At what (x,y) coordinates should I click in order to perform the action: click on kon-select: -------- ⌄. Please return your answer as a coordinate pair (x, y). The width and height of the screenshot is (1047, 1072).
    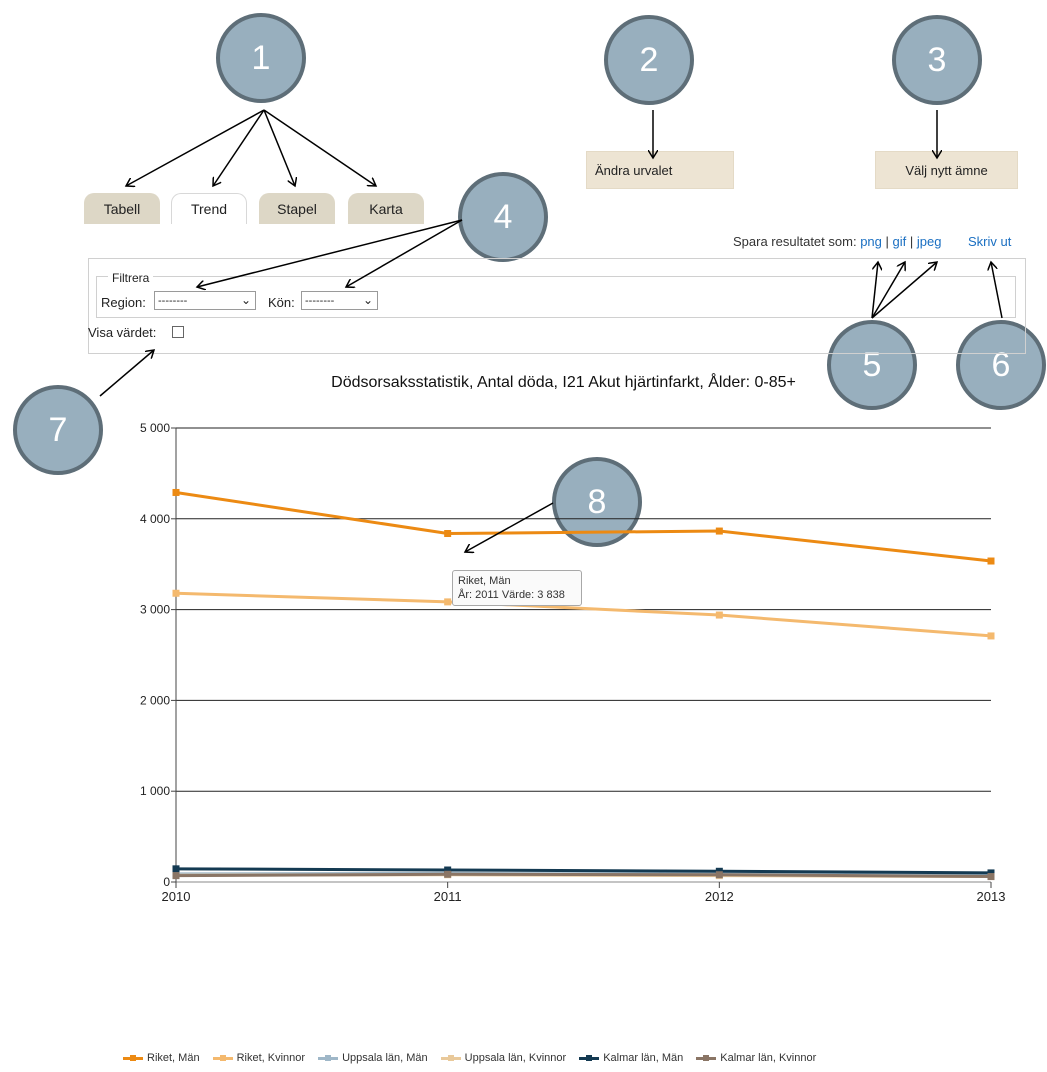
    Looking at the image, I should click on (339, 300).